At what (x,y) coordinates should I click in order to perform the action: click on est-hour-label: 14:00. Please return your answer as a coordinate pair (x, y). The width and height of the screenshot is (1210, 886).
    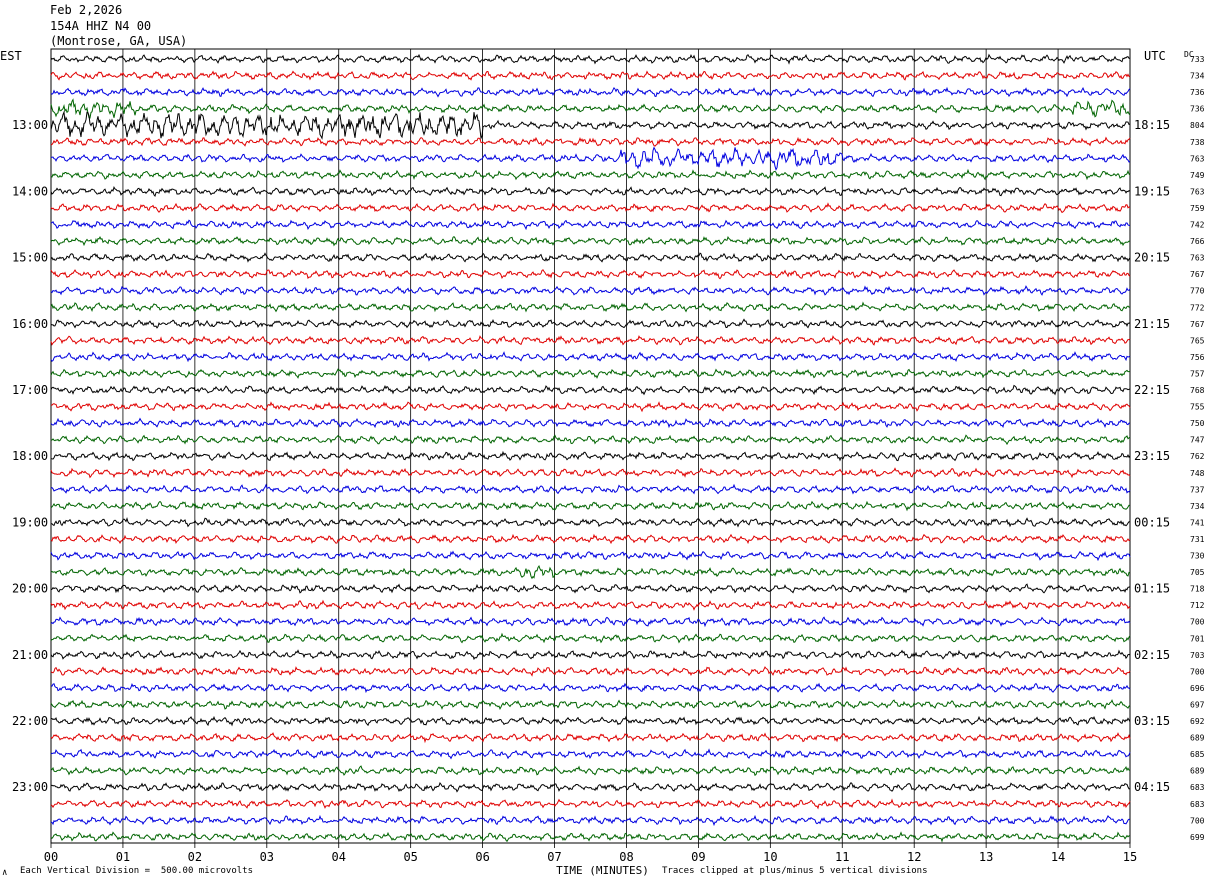
    Looking at the image, I should click on (30, 191).